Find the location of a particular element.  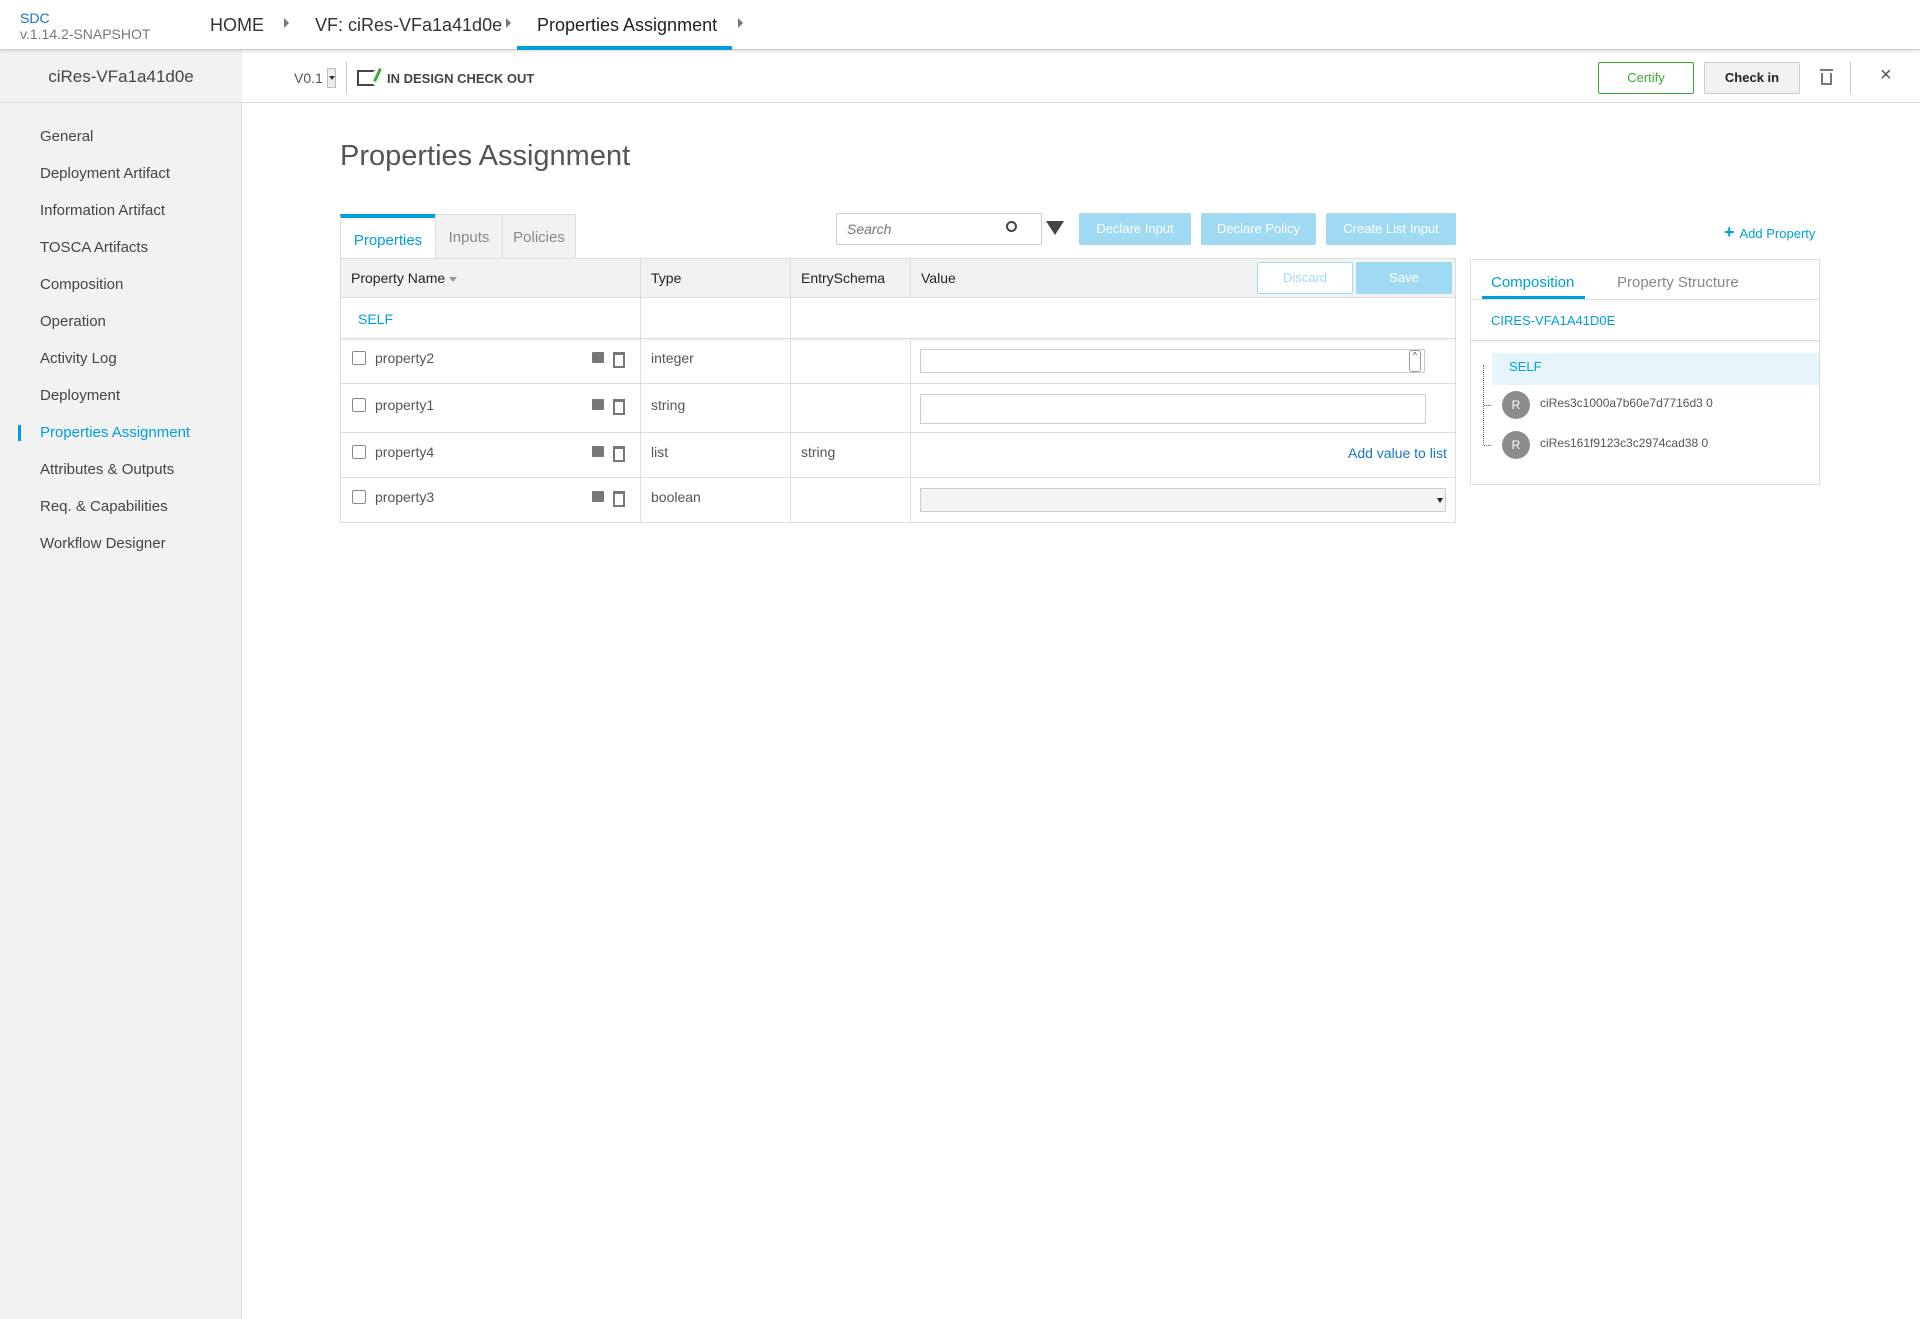

entry-schema: string is located at coordinates (818, 451).